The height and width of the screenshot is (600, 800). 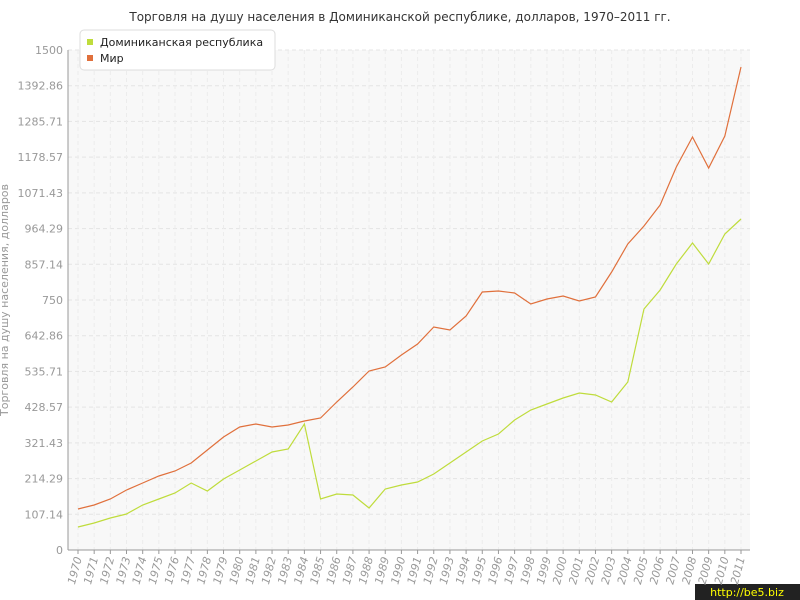 What do you see at coordinates (177, 50) in the screenshot?
I see `legend-box` at bounding box center [177, 50].